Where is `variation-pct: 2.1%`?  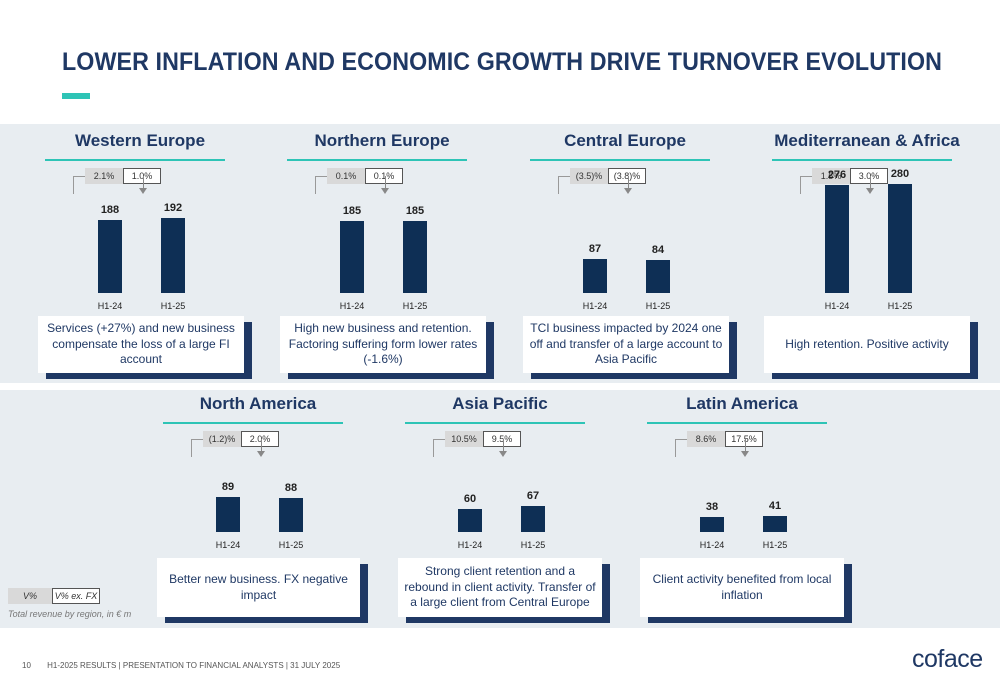
variation-pct: 2.1% is located at coordinates (104, 176).